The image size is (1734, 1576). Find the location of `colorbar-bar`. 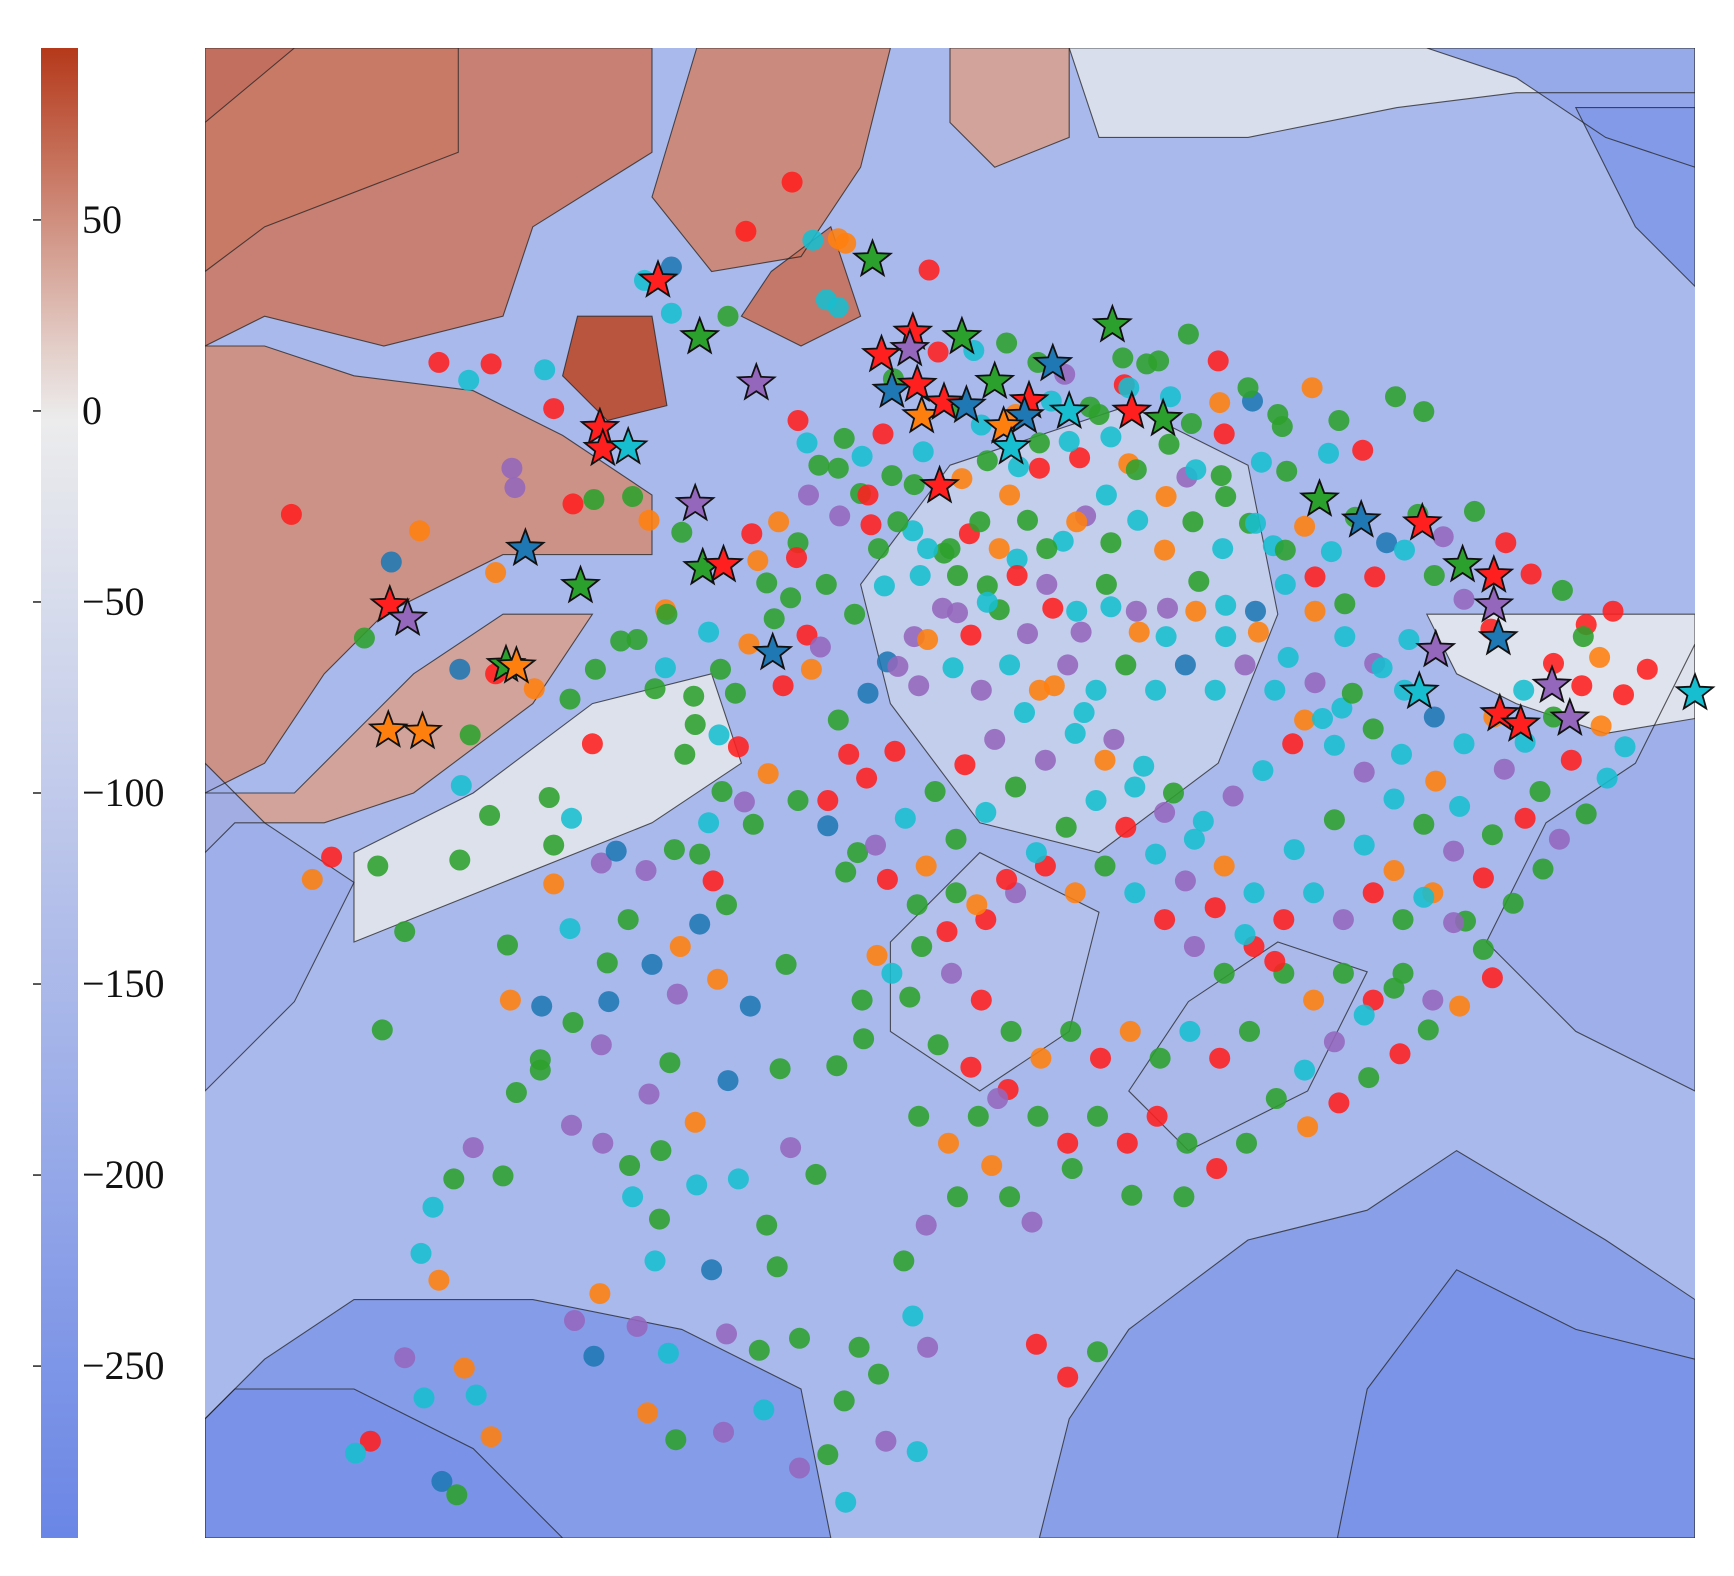

colorbar-bar is located at coordinates (59, 793).